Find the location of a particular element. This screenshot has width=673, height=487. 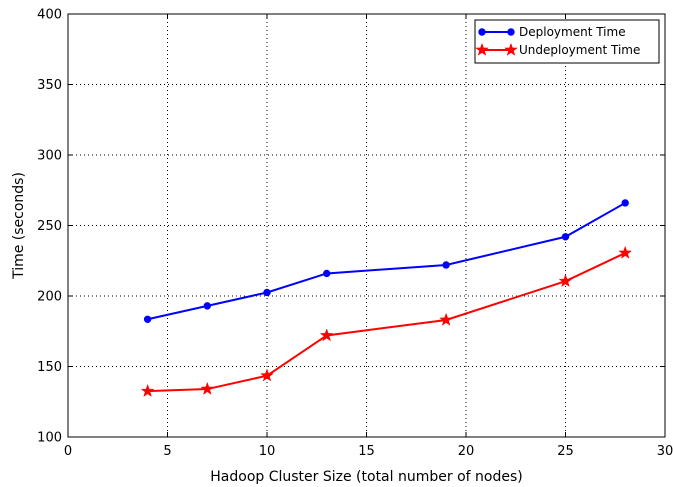

legend-label: Undeployment Time is located at coordinates (579, 50).